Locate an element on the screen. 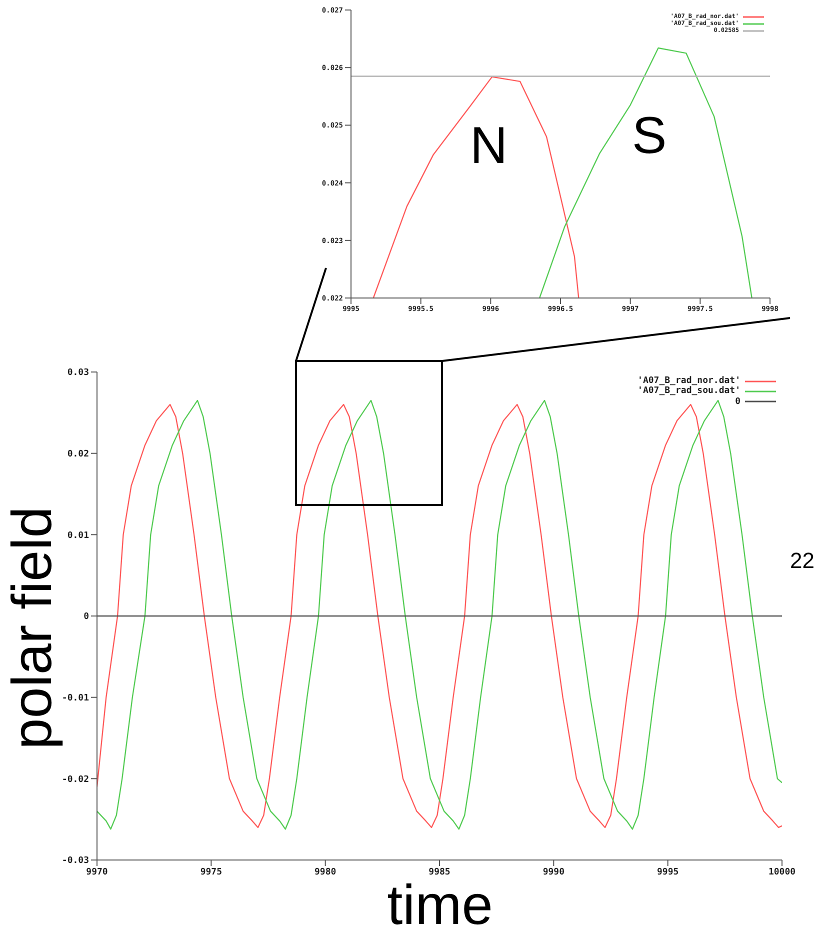 The height and width of the screenshot is (943, 827). y-tick-label: -0.01 is located at coordinates (75, 699).